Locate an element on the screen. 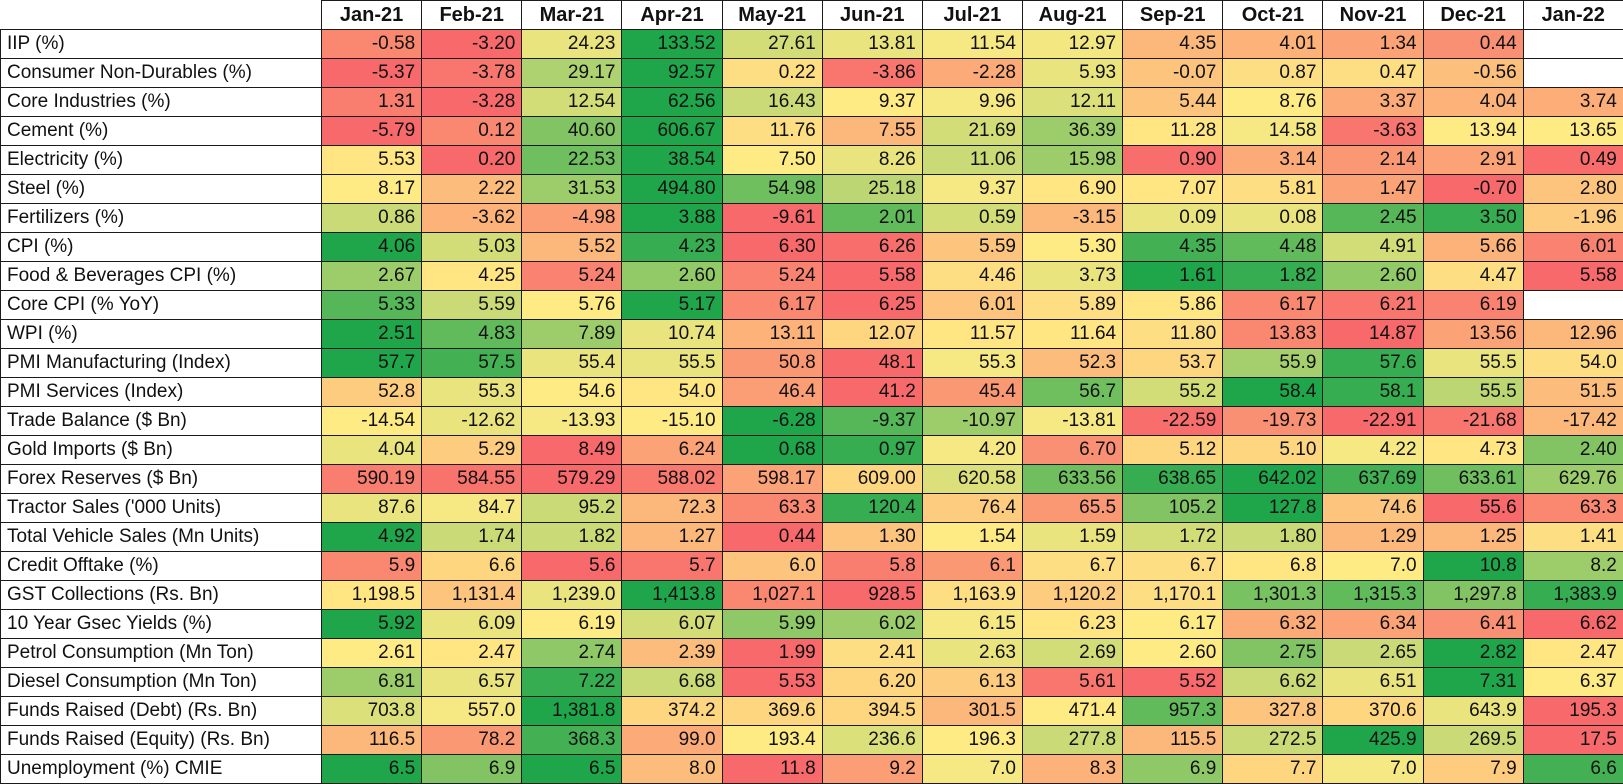 The image size is (1623, 784). heat-cell: 25.18 is located at coordinates (872, 189).